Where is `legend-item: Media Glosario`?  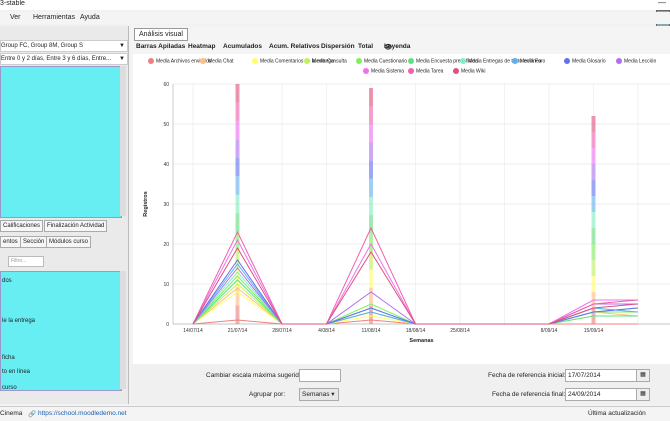
legend-item: Media Glosario is located at coordinates (585, 61).